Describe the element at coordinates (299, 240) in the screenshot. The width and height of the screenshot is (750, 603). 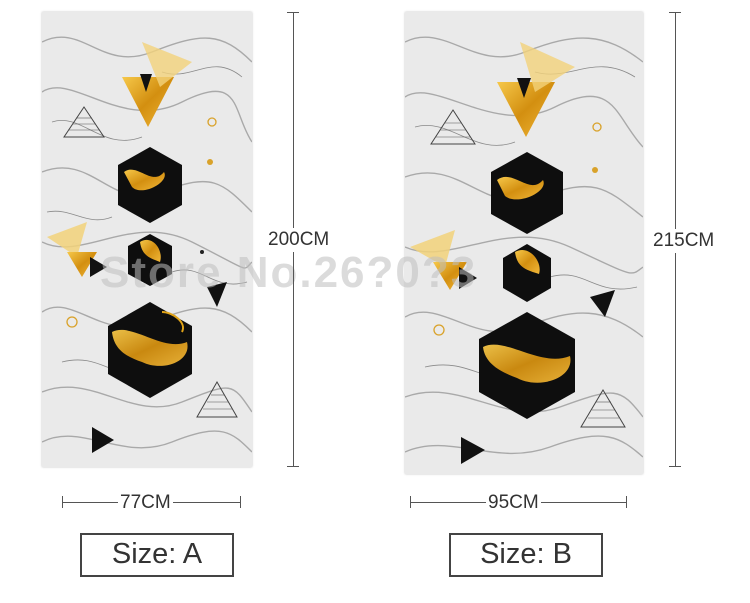
I see `height-label-a: 200CM` at that location.